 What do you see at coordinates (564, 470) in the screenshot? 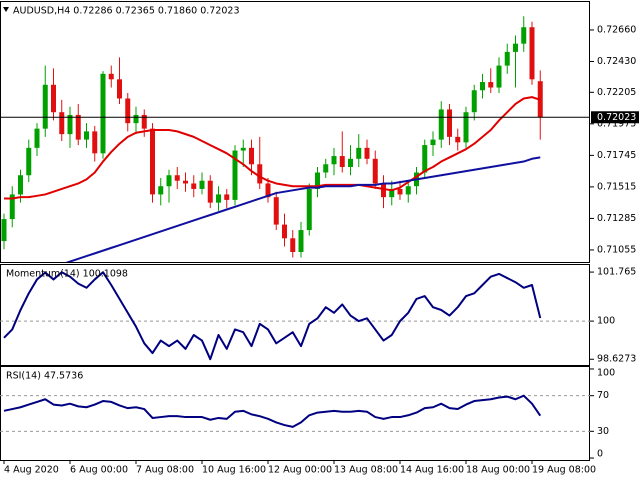
I see `x-tick-label: 19 Aug 08:00` at bounding box center [564, 470].